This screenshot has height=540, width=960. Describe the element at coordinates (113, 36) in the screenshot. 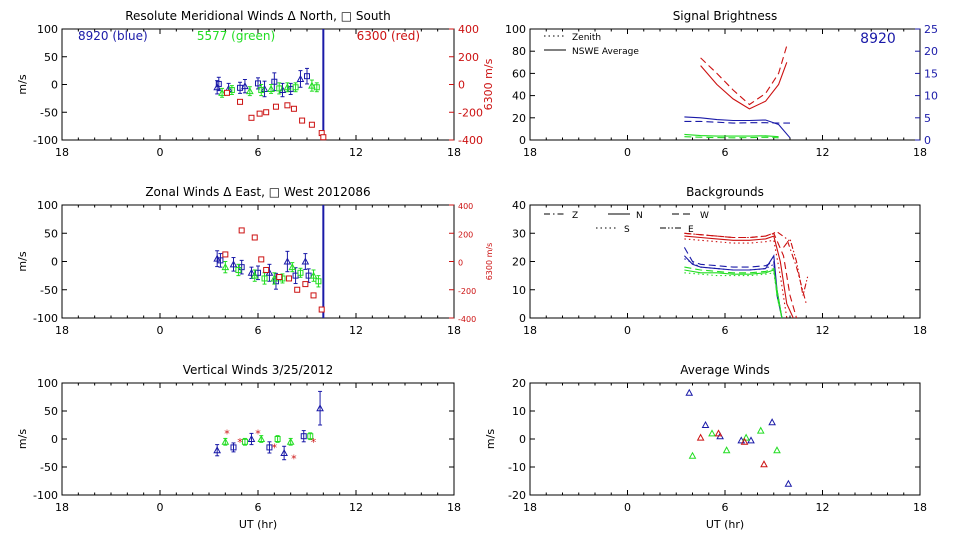

I see `legend-blue: 8920 (blue)` at that location.